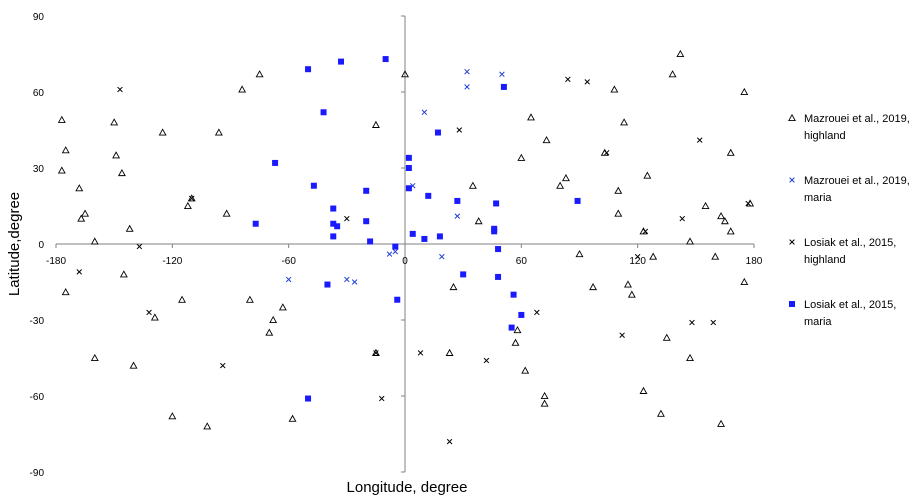 The image size is (918, 496). I want to click on legend-label: Losiak et al., 2015,, so click(850, 305).